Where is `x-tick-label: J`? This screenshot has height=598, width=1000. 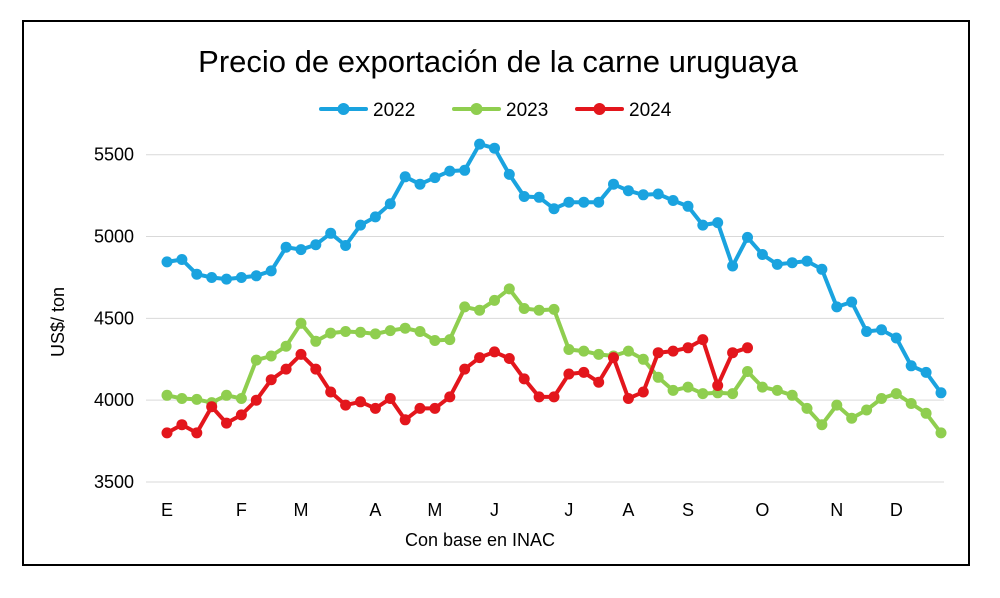
x-tick-label: J is located at coordinates (494, 510).